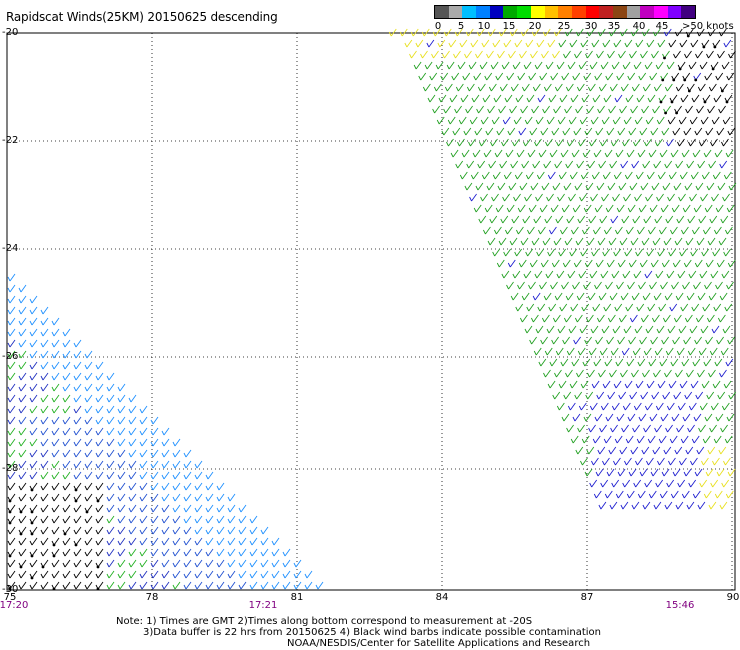  I want to click on legend-label-7: 35, so click(614, 26).